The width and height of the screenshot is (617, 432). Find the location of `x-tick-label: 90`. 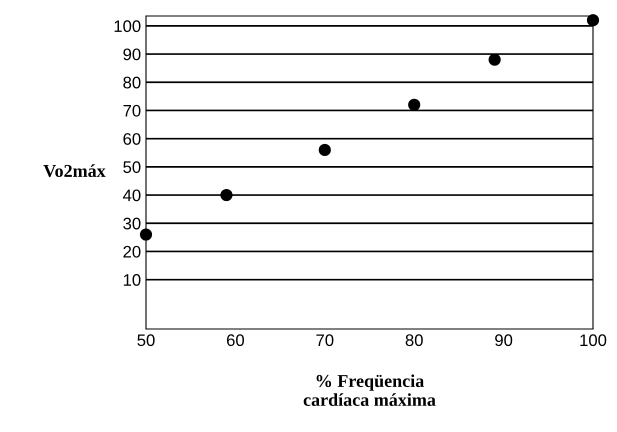

x-tick-label: 90 is located at coordinates (503, 340).